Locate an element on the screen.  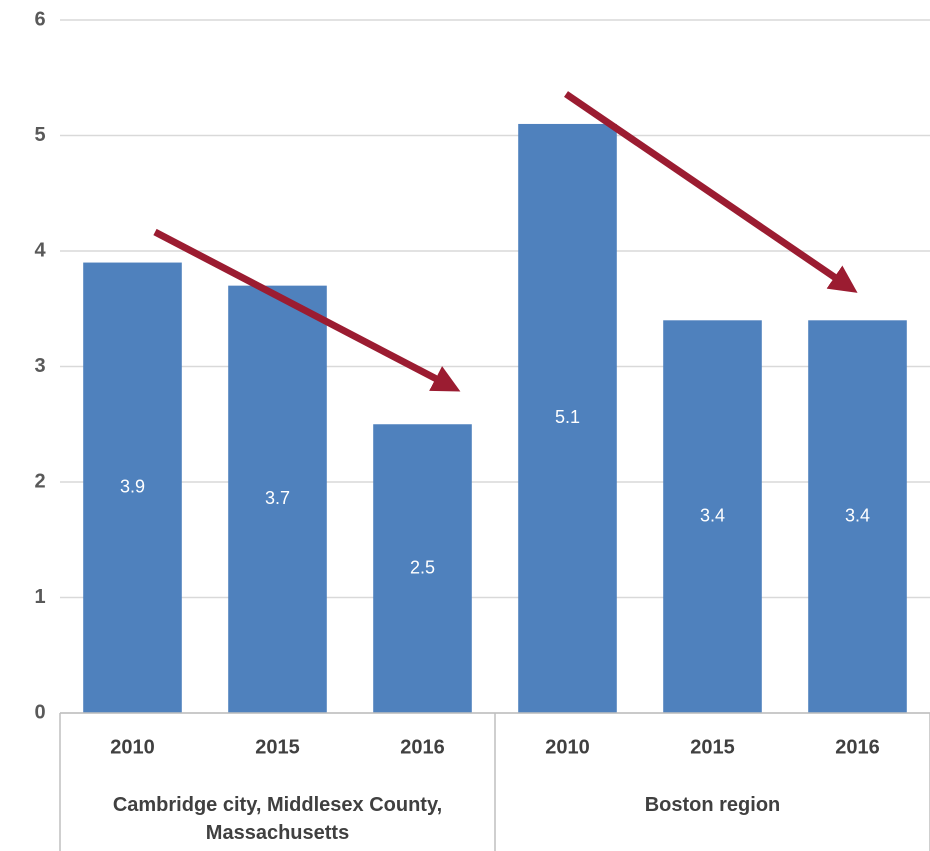
value-label: 5.1 is located at coordinates (567, 417).